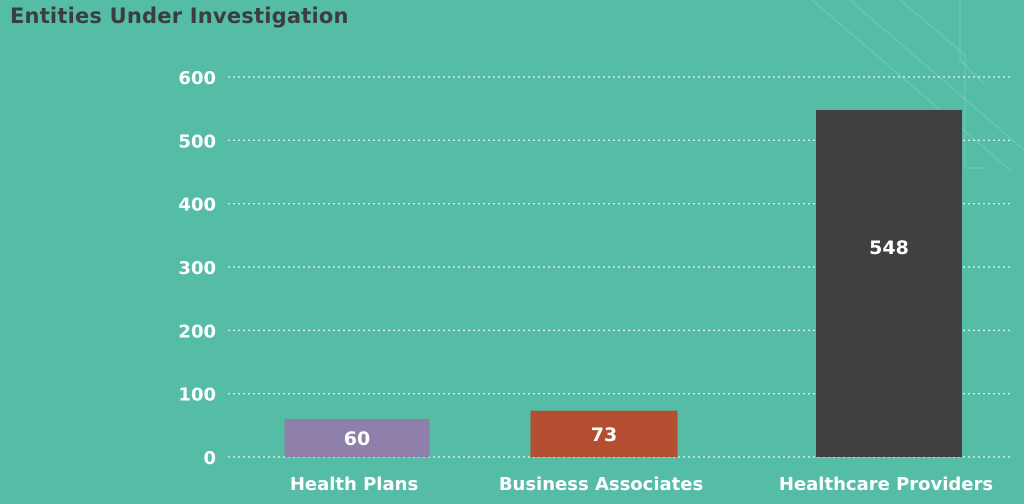  I want to click on x-category-label: Health Plans, so click(354, 484).